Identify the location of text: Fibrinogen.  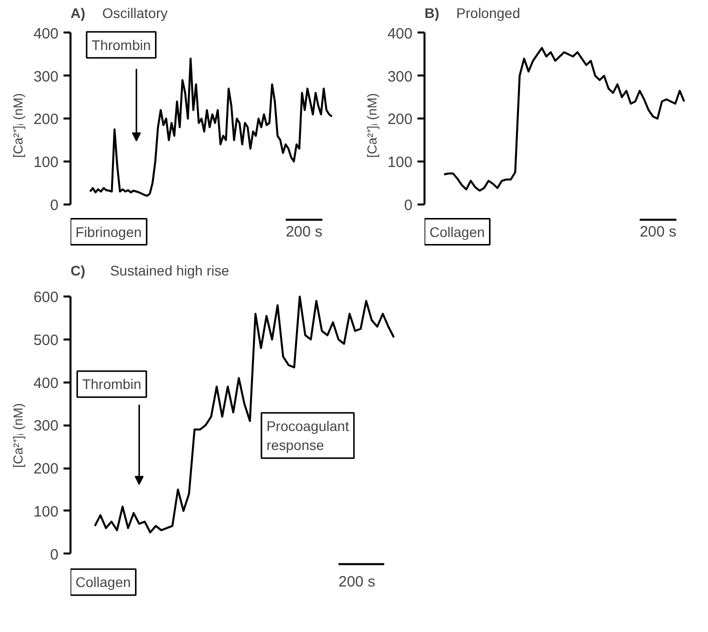
(109, 232).